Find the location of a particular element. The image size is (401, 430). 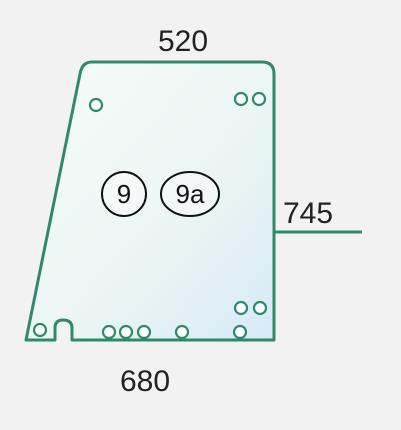

part-ref-9a: 9a is located at coordinates (190, 194).